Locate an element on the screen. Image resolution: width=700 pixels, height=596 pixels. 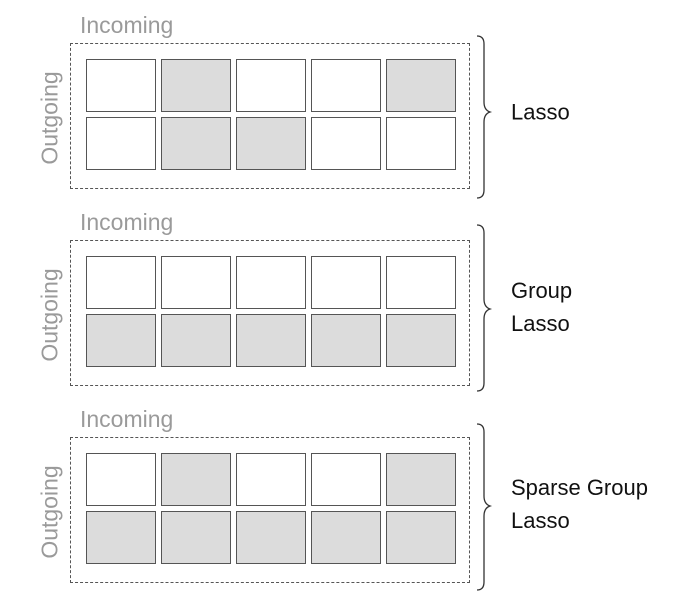
method-label: Lasso is located at coordinates (540, 112).